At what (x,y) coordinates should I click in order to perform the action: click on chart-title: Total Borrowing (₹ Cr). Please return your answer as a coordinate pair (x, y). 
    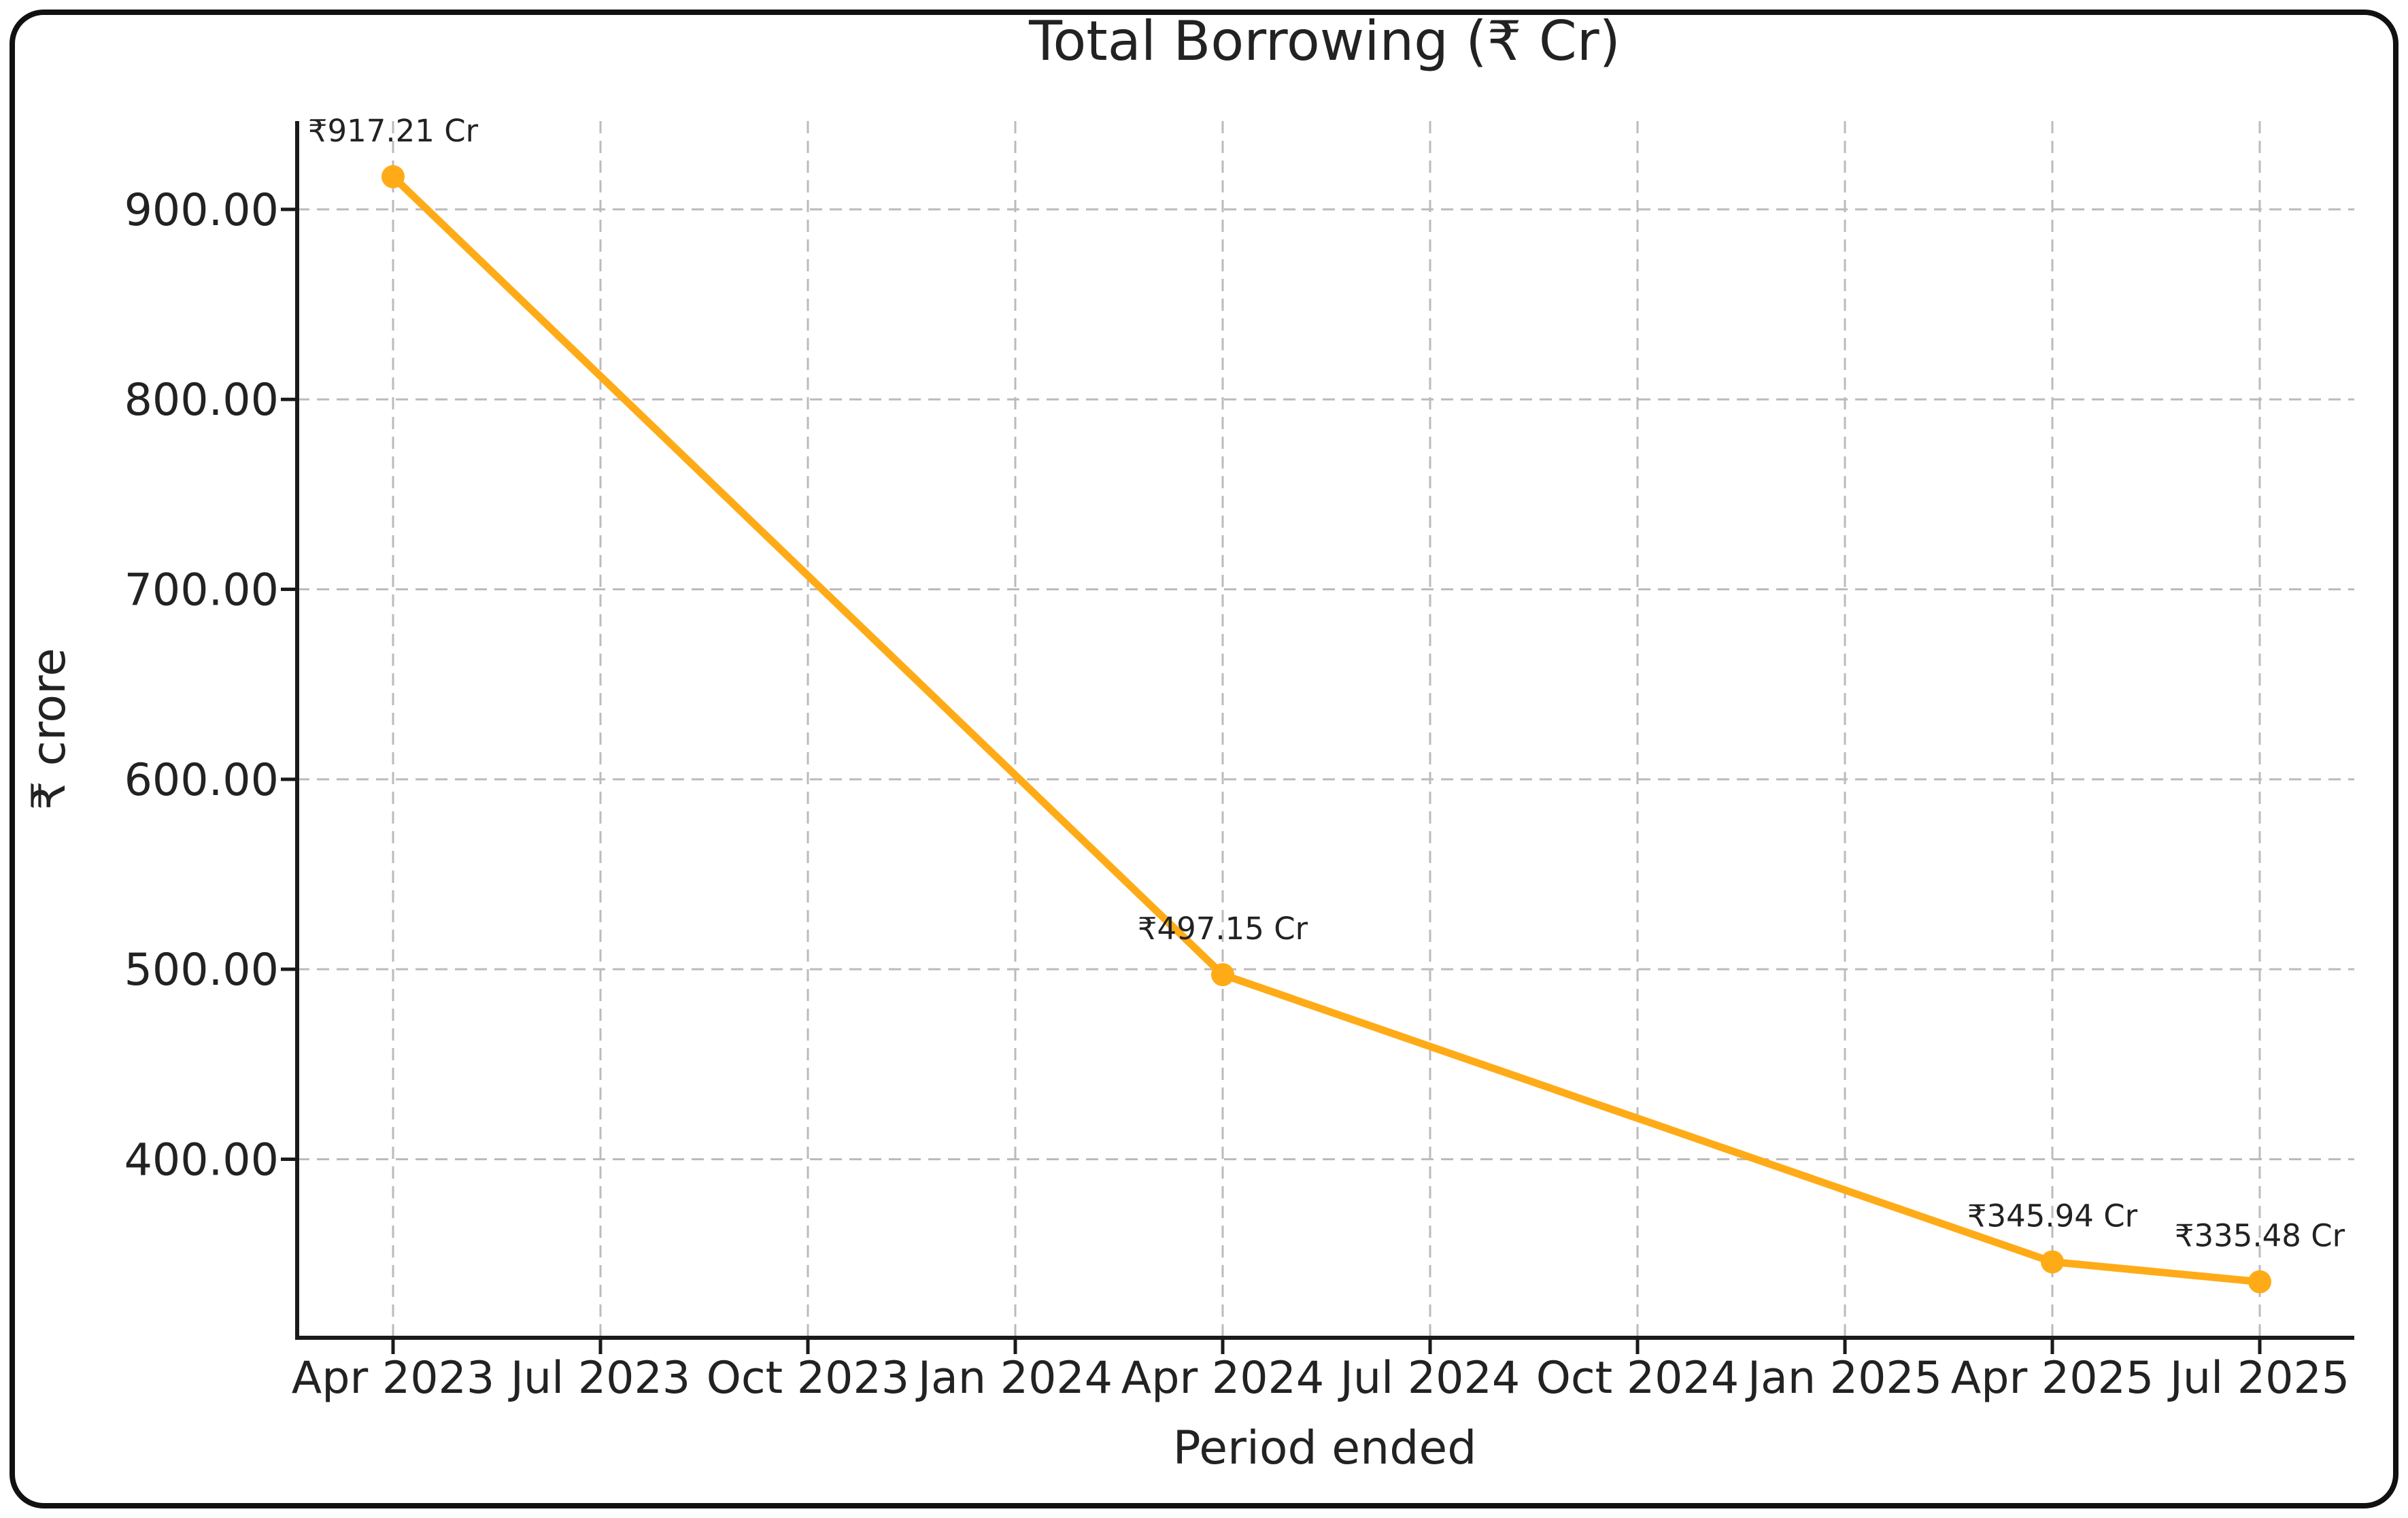
    Looking at the image, I should click on (1325, 41).